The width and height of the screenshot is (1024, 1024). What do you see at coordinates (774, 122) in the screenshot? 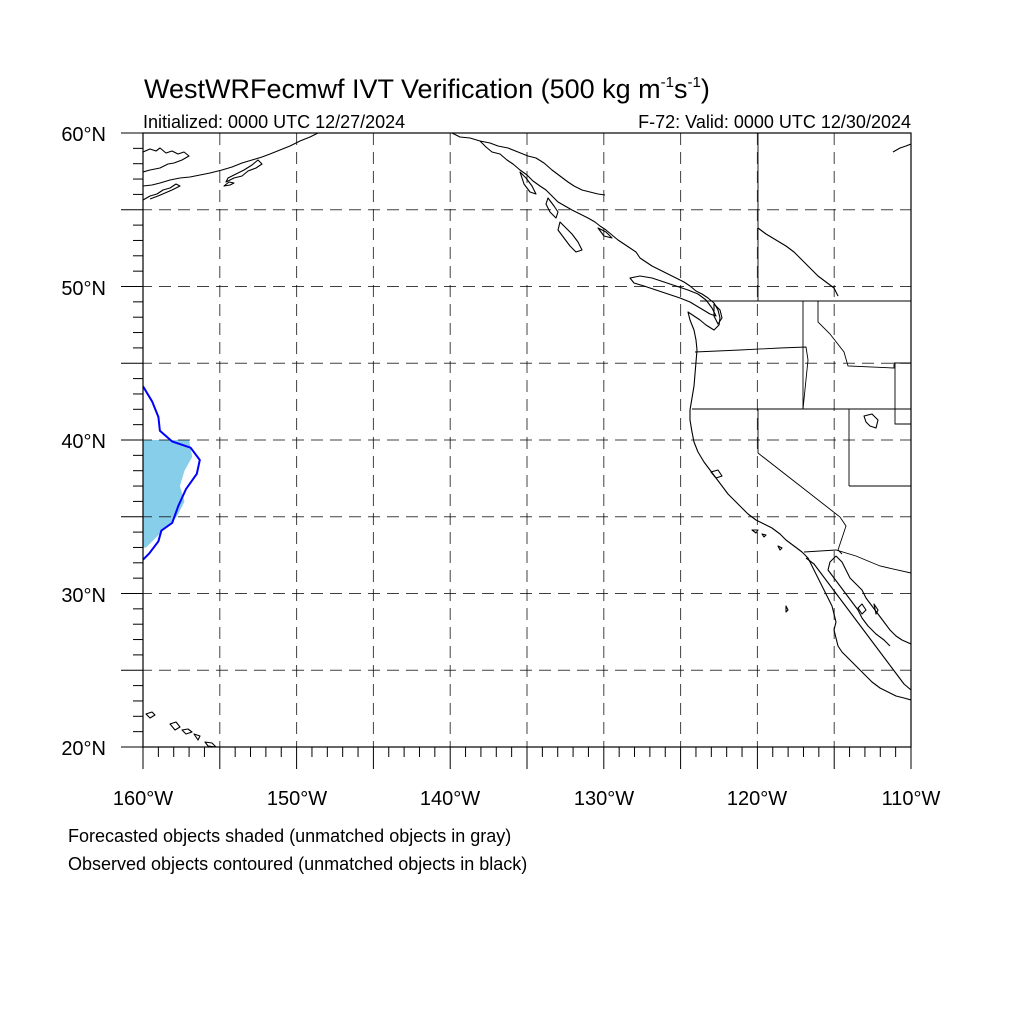
I see `valid-time: F-72: Valid: 0000 UTC 12/30/2024` at bounding box center [774, 122].